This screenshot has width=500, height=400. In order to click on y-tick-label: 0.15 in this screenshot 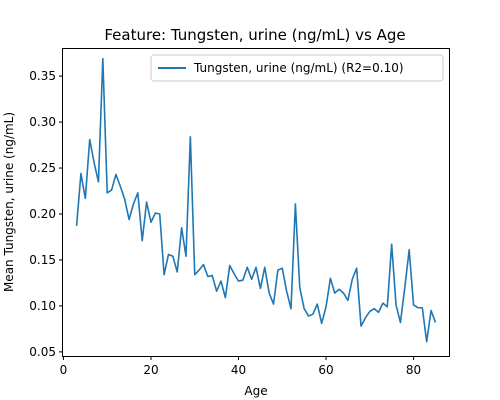, I will do `click(42, 260)`.